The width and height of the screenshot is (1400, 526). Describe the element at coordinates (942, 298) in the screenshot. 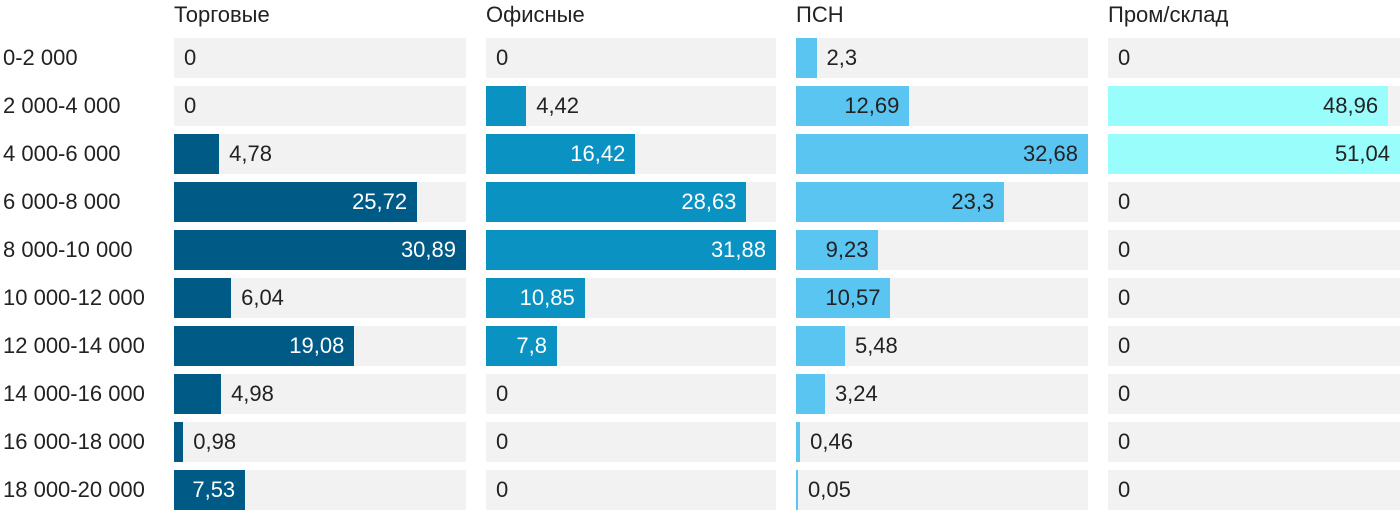

I see `bar-track: 10,57` at that location.